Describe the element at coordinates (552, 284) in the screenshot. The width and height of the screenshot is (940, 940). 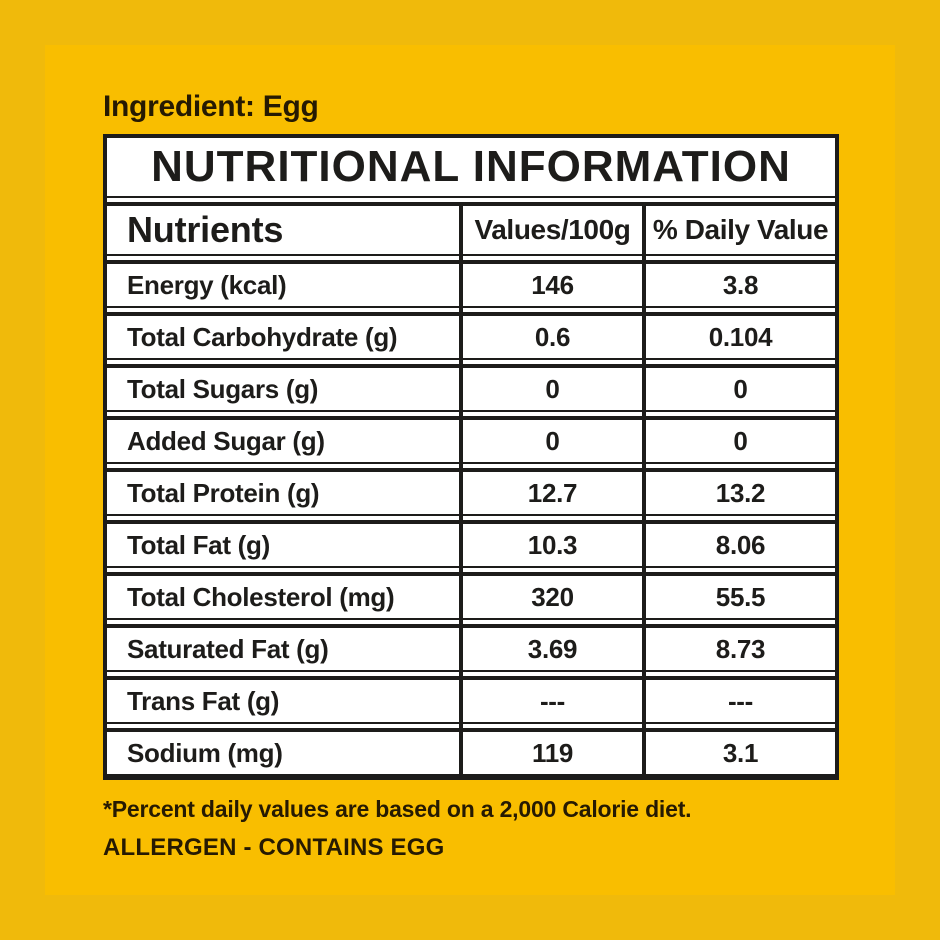
I see `value-cell: 146` at that location.